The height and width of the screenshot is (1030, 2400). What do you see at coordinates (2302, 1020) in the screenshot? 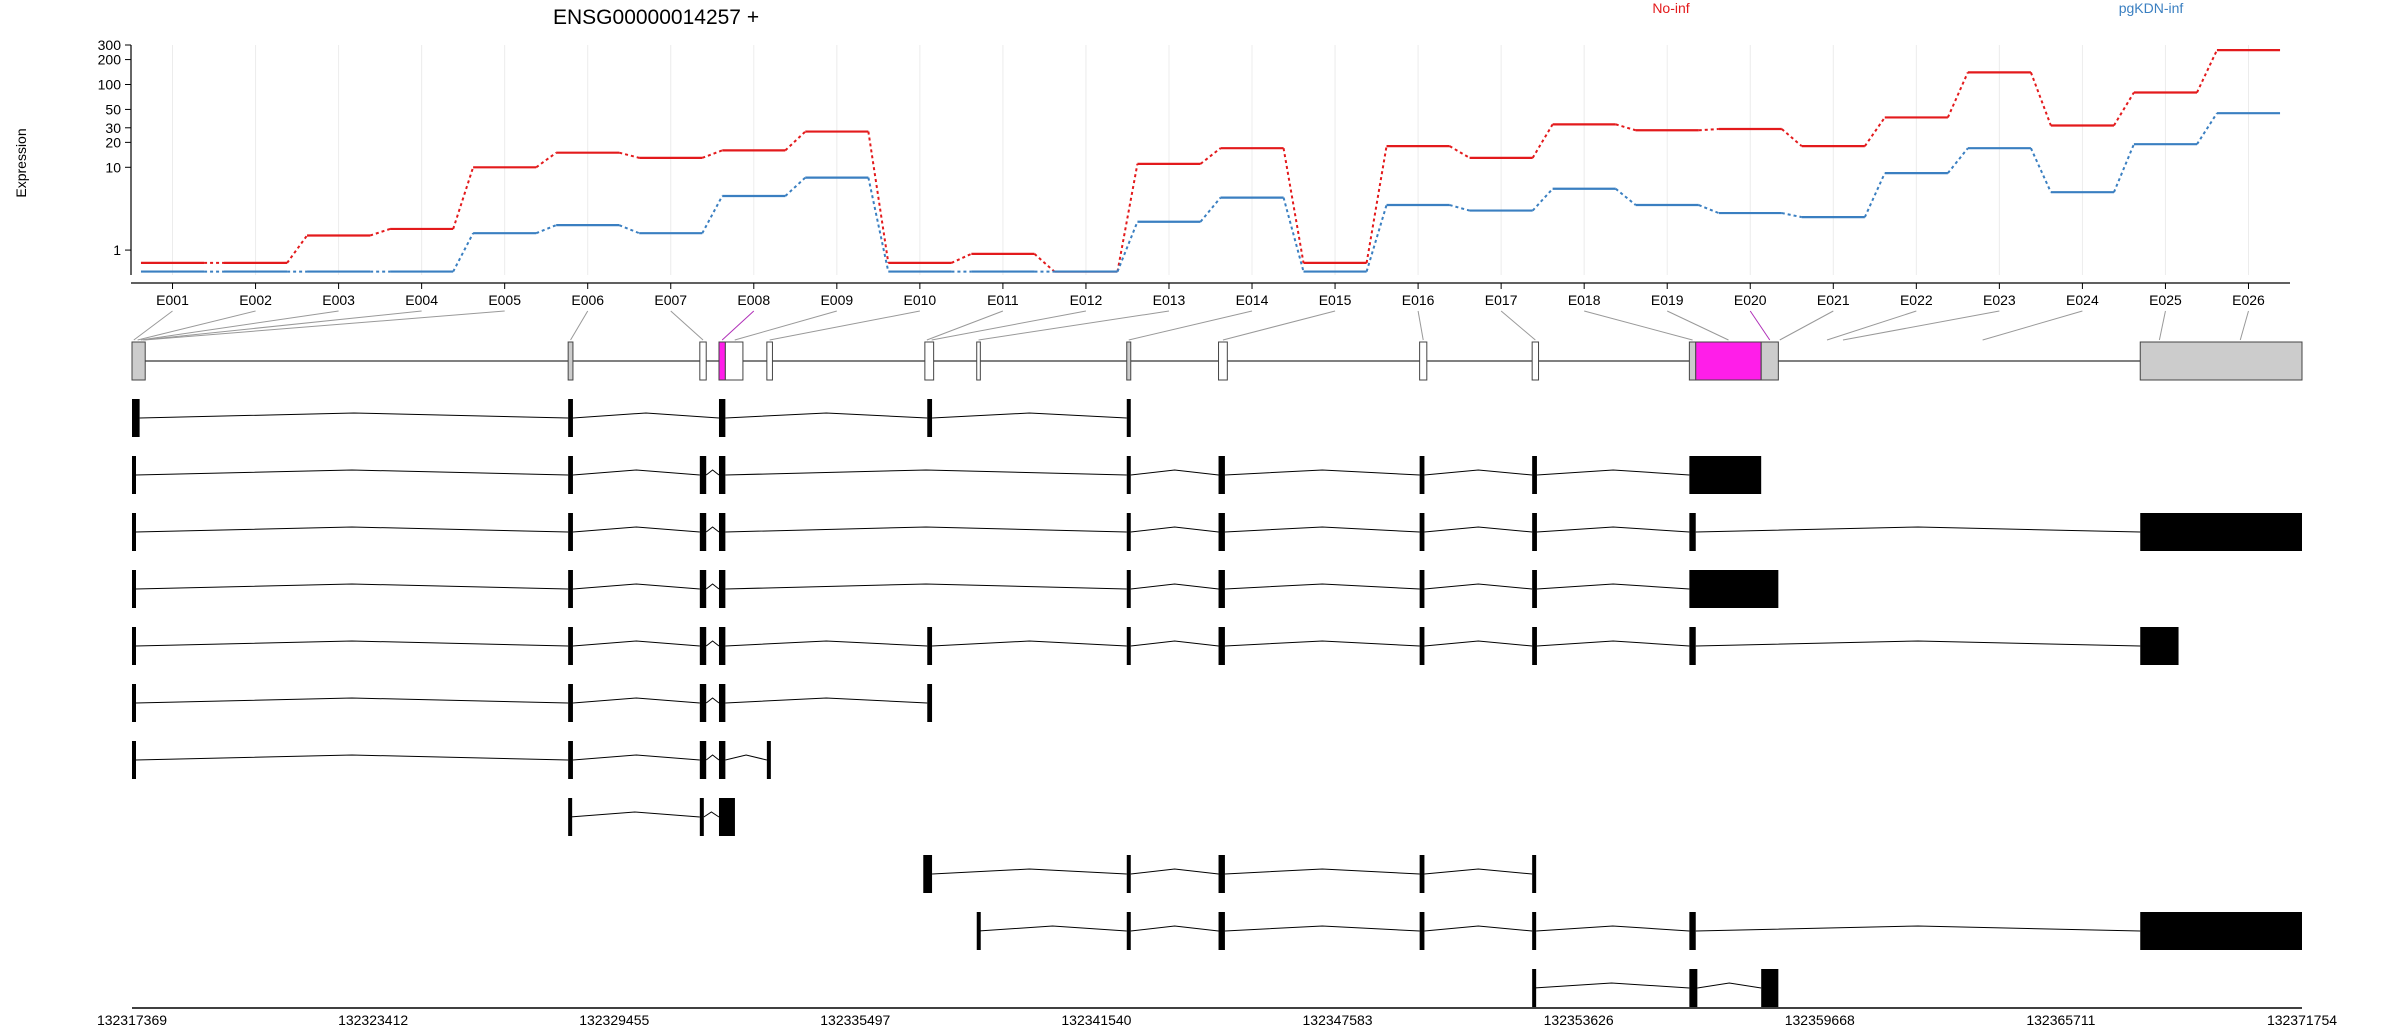
I see `genomic-tick-label: 132371754` at bounding box center [2302, 1020].